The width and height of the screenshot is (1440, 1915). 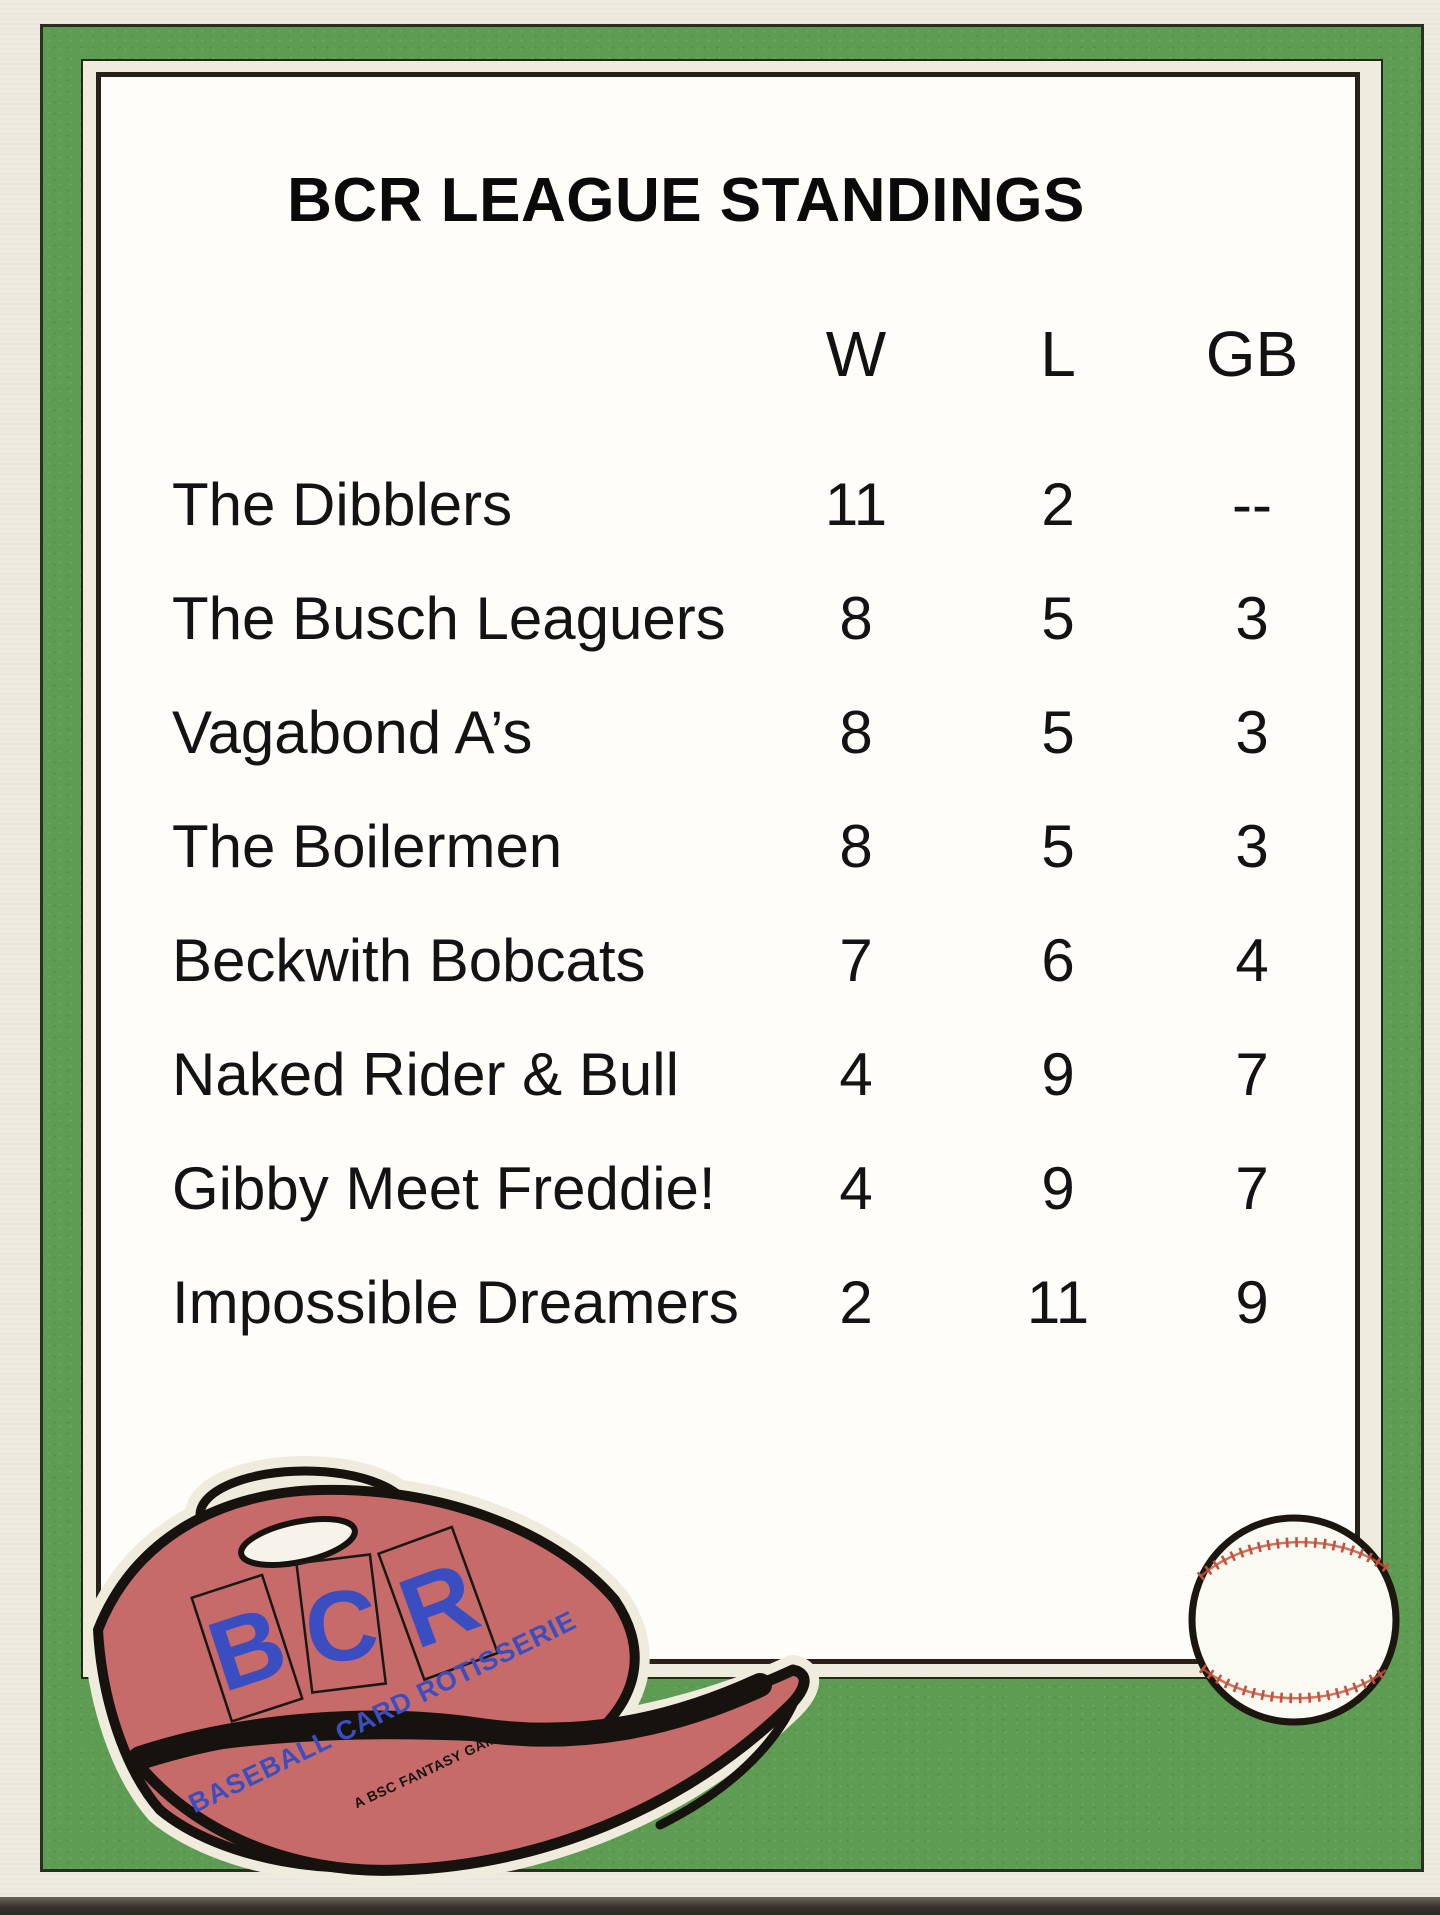 I want to click on column-header-losses: L, so click(x=1058, y=354).